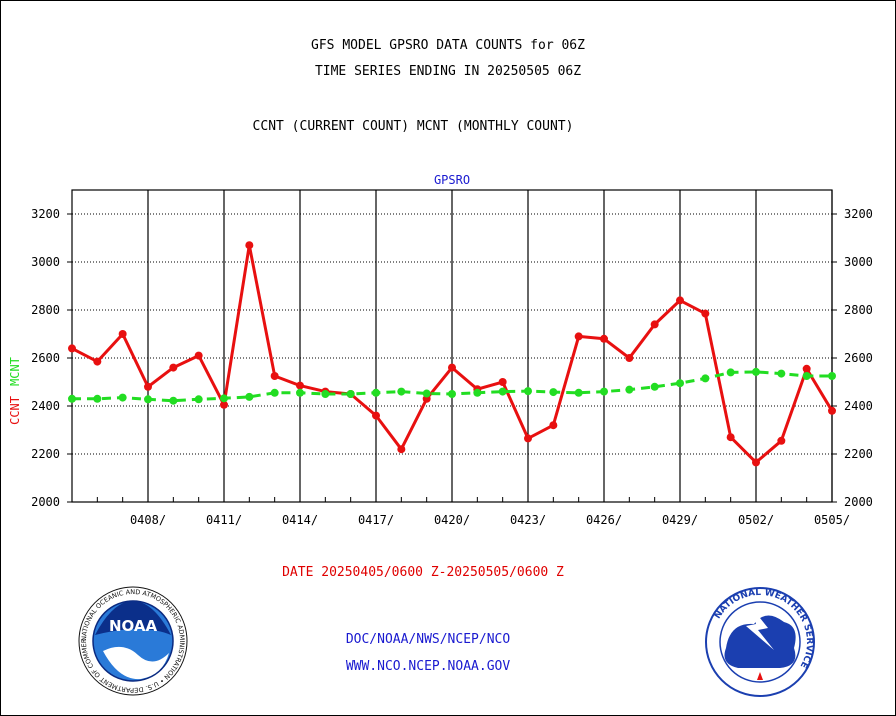 The image size is (896, 716). I want to click on y-tick-label: 2400, so click(45, 406).